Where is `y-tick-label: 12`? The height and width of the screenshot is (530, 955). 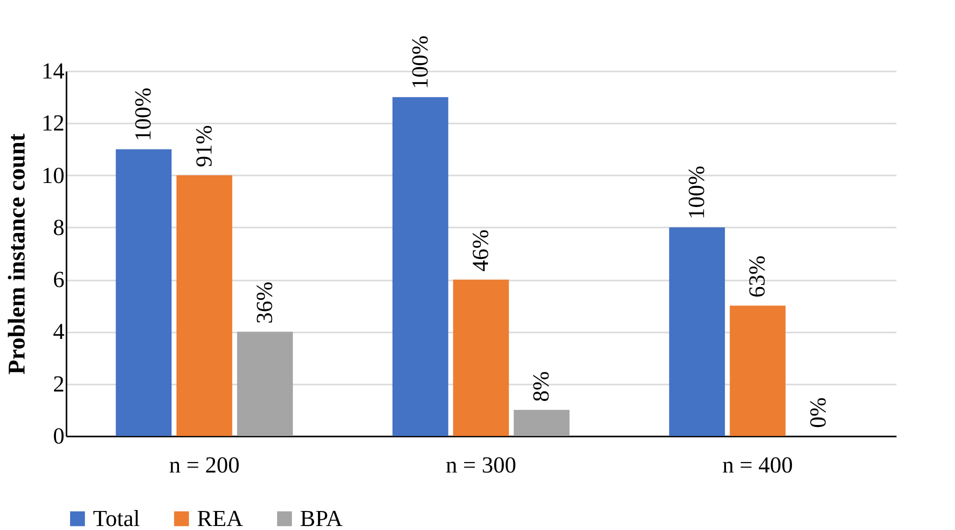 y-tick-label: 12 is located at coordinates (53, 123).